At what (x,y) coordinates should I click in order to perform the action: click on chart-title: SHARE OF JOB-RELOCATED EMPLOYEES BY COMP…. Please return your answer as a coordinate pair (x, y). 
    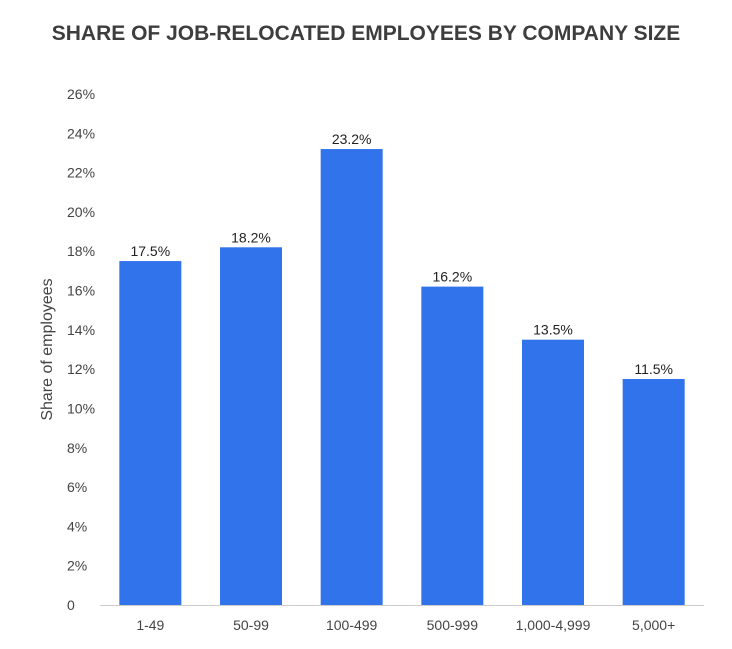
    Looking at the image, I should click on (366, 33).